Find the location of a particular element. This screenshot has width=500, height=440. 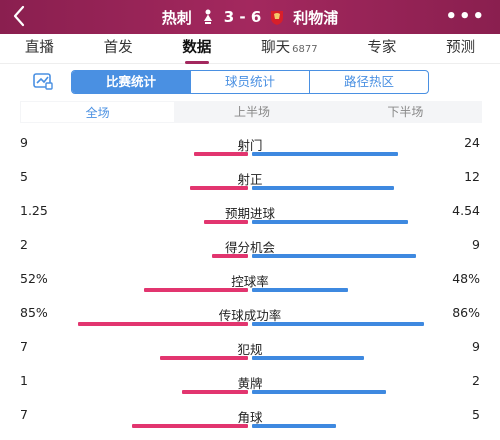

stats-subnav: 比赛统计 球员统计 路径热区 is located at coordinates (250, 82).